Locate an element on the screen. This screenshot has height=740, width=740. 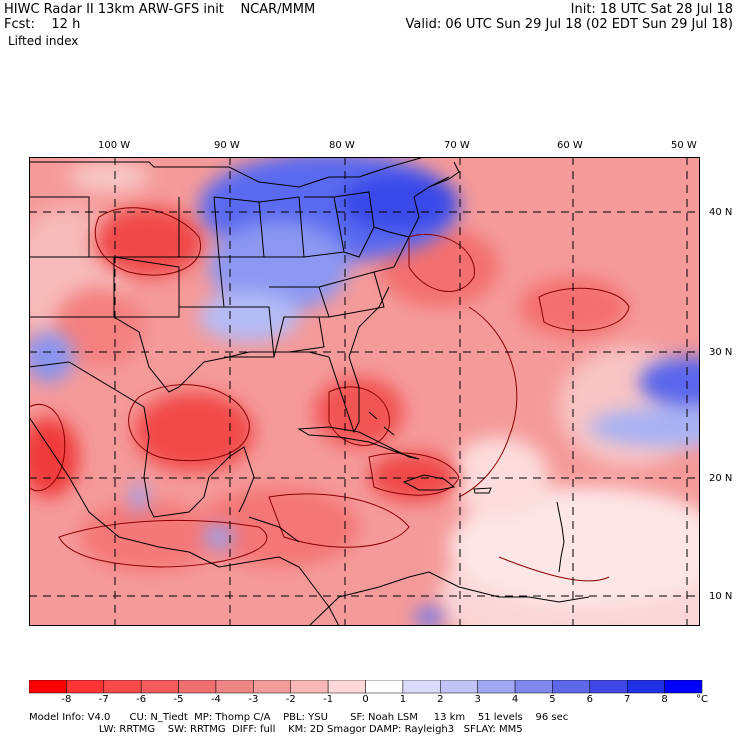
colorbar-tick-label: 5 is located at coordinates (552, 699).